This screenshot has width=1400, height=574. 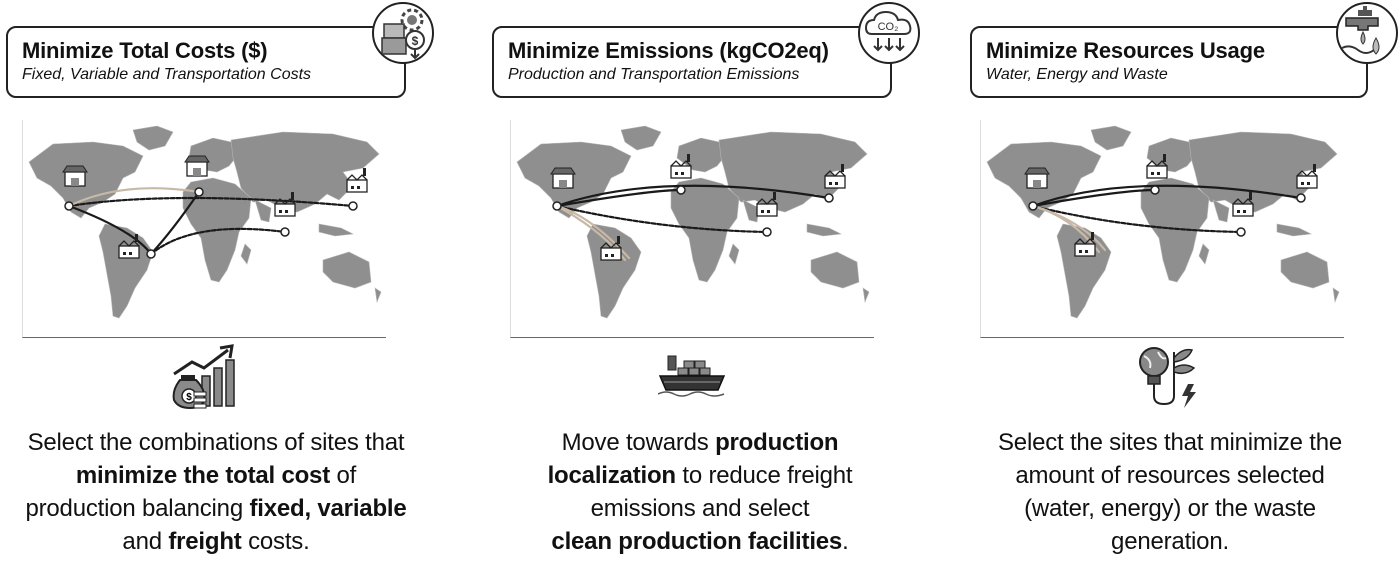 I want to click on desc-line: Move towards production, so click(x=700, y=442).